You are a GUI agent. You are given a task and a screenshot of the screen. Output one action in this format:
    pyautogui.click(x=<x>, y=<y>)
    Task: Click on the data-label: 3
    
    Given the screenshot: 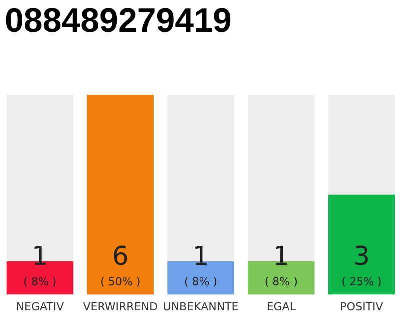 What is the action you would take?
    pyautogui.click(x=362, y=257)
    